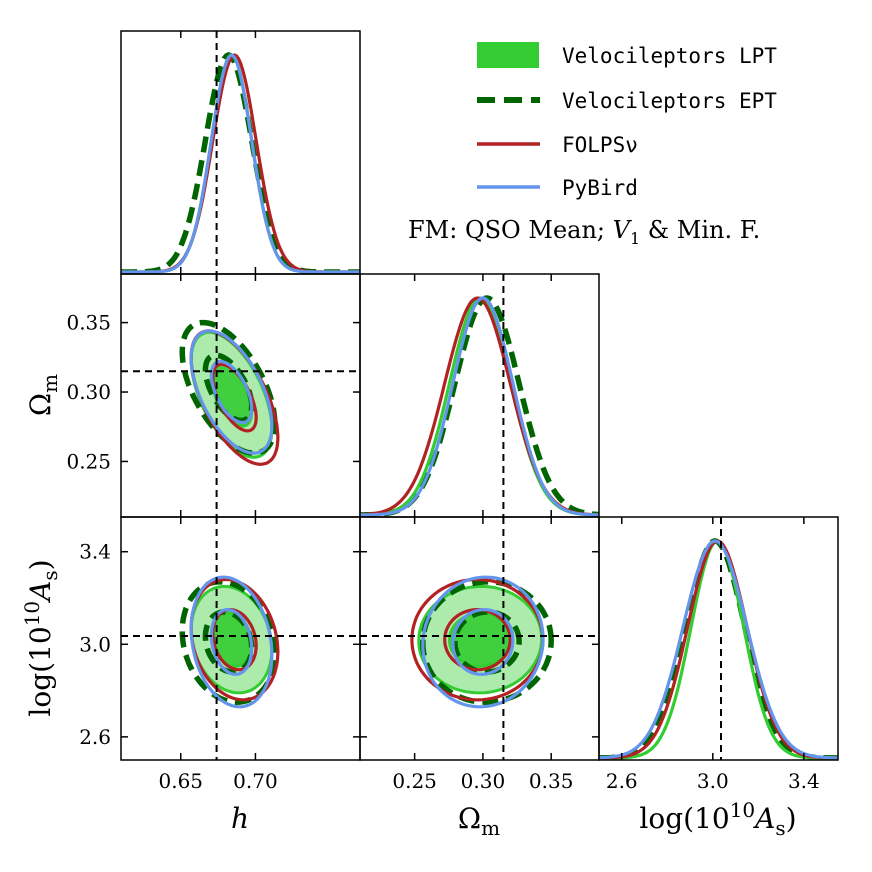  What do you see at coordinates (483, 781) in the screenshot?
I see `xtick-label-om: 0.30` at bounding box center [483, 781].